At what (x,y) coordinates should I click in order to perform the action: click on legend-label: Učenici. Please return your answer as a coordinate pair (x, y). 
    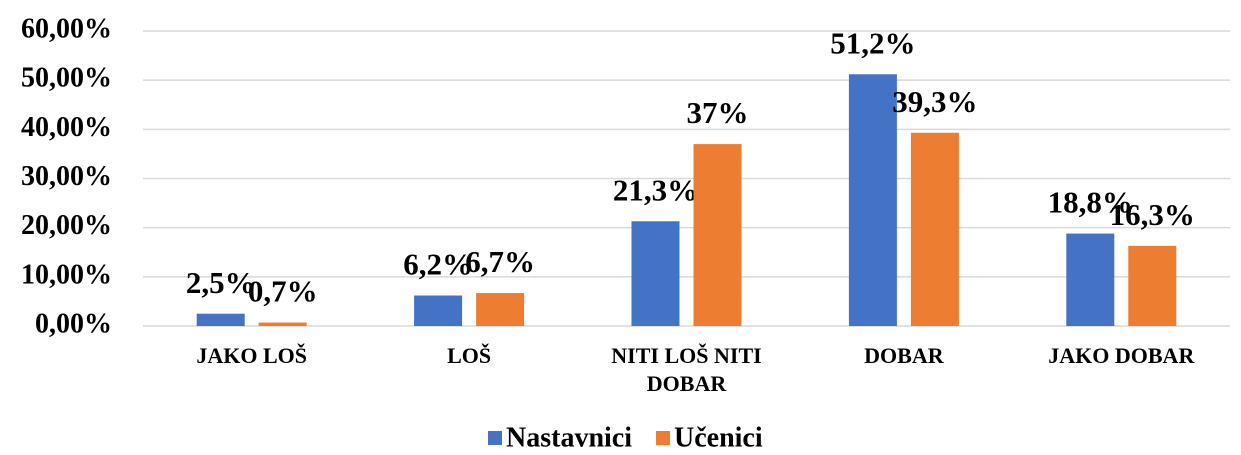
    Looking at the image, I should click on (718, 437).